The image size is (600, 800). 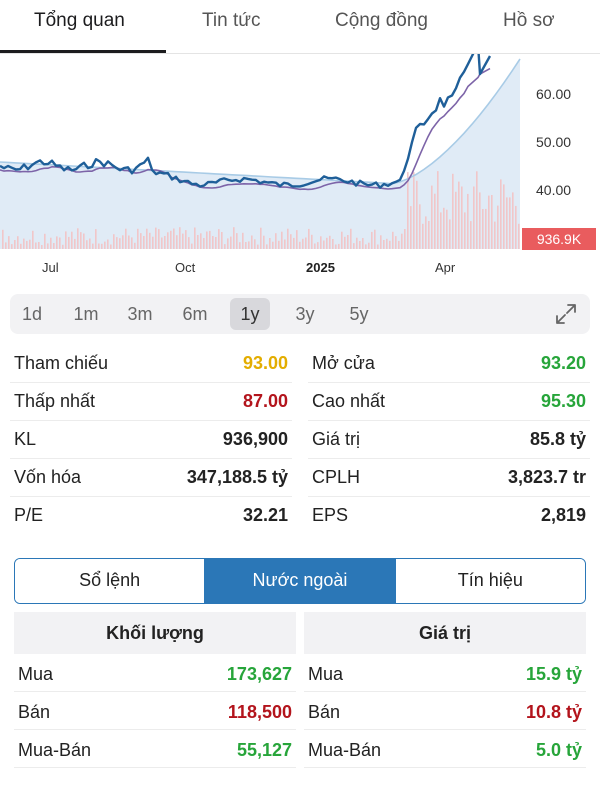 What do you see at coordinates (231, 20) in the screenshot?
I see `tab-news: Tin tức` at bounding box center [231, 20].